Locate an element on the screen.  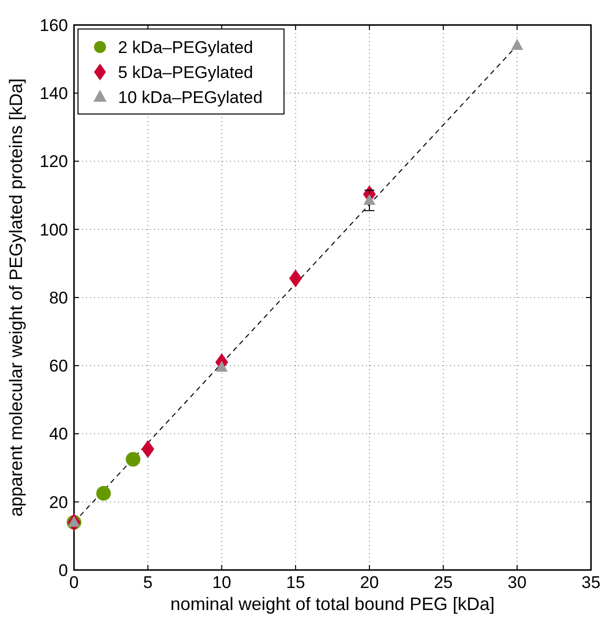
x-tick-label: 25 is located at coordinates (443, 582).